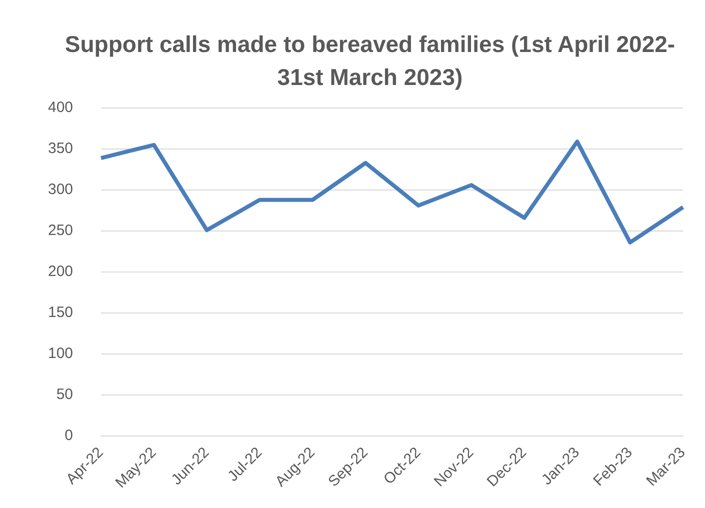 The width and height of the screenshot is (705, 508). Describe the element at coordinates (61, 313) in the screenshot. I see `y-tick-label: 150` at that location.